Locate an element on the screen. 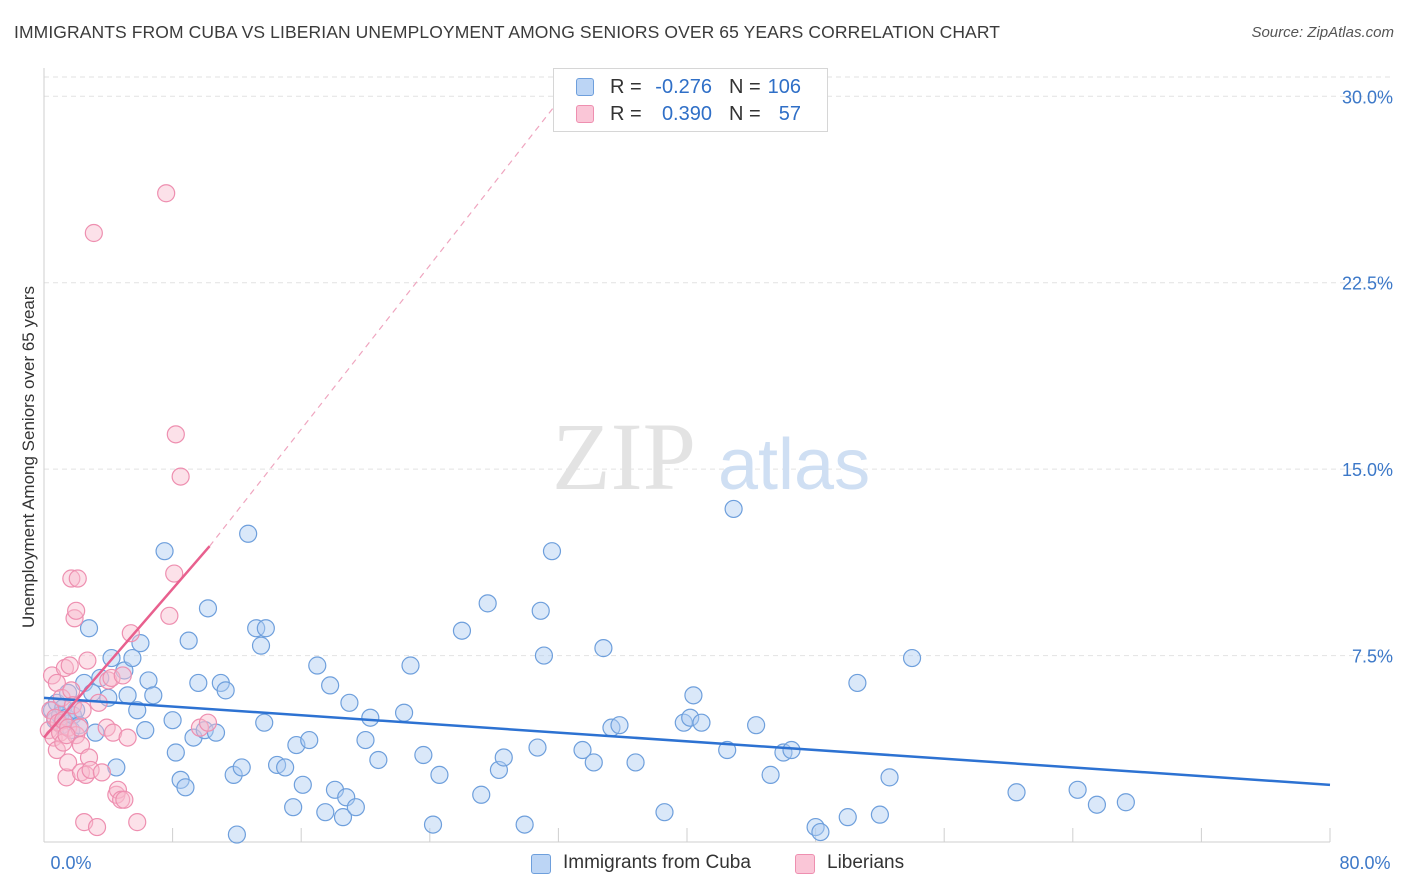 The width and height of the screenshot is (1406, 892). bottom-legend-label-liberia: Liberians is located at coordinates (866, 862).